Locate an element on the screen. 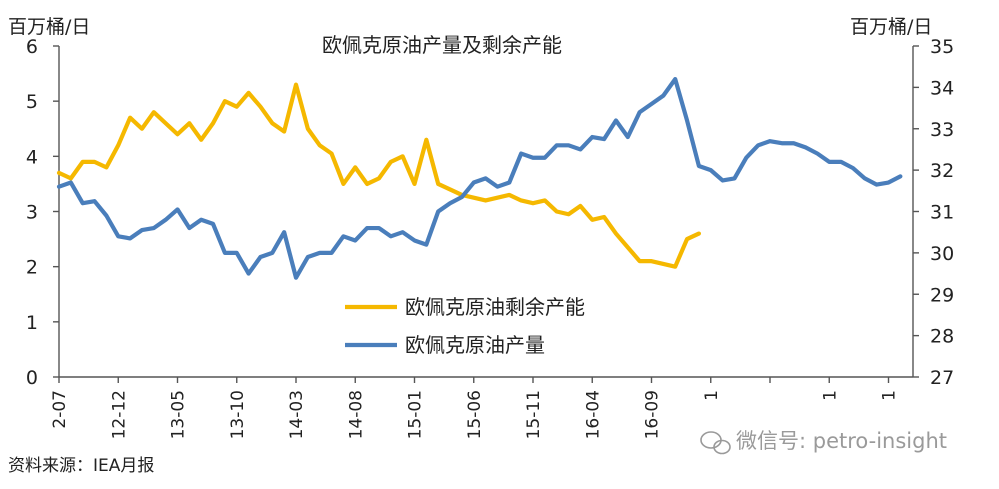  x-tick-label: 12-12 is located at coordinates (119, 414).